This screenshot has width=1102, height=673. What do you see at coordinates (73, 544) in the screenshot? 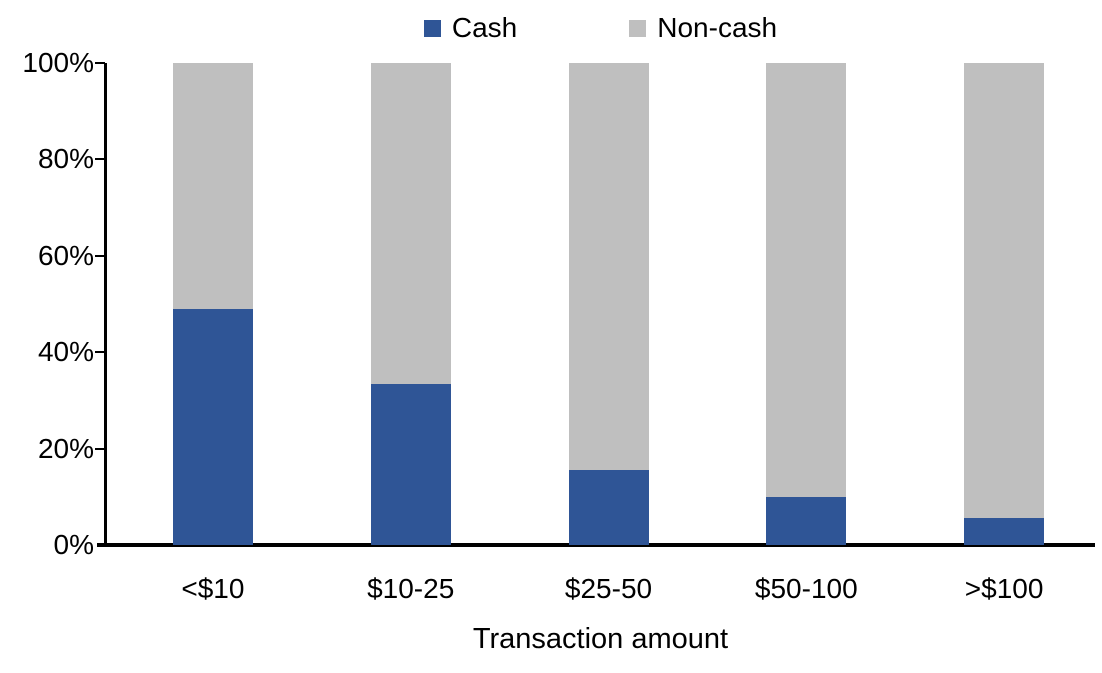
I see `y-axis-label: 0%` at bounding box center [73, 544].